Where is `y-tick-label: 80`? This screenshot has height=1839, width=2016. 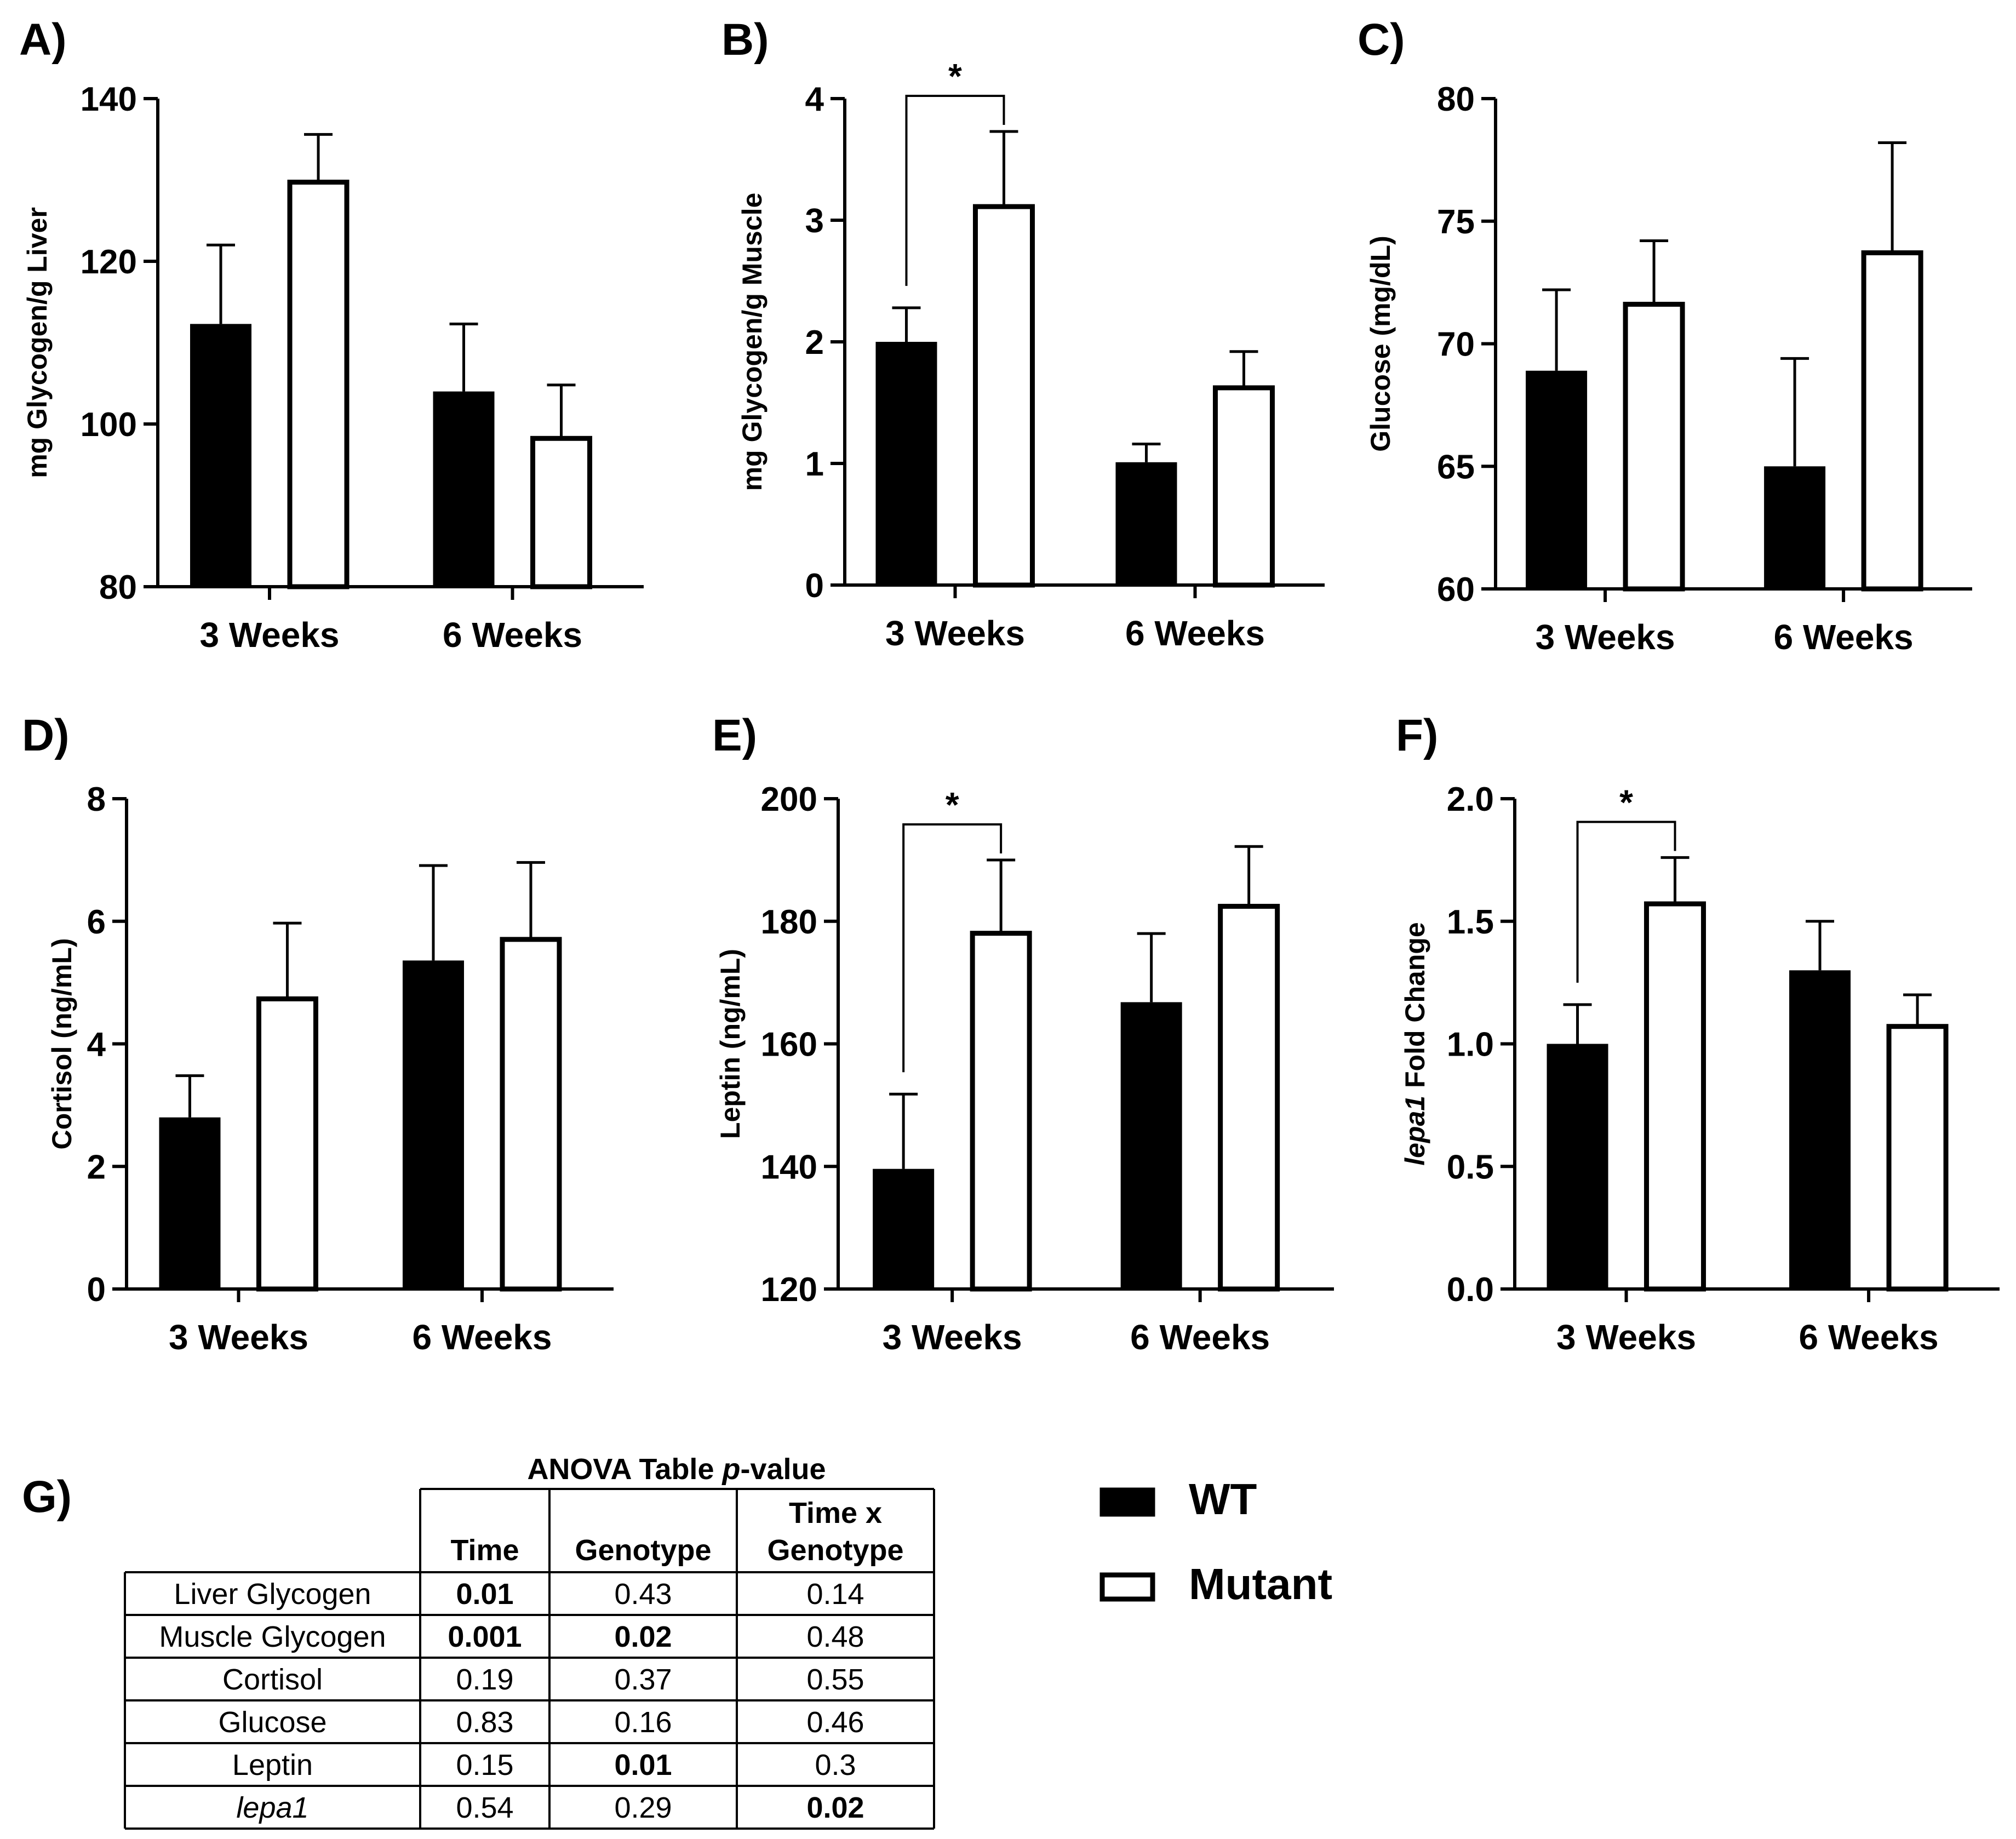 y-tick-label: 80 is located at coordinates (1456, 99).